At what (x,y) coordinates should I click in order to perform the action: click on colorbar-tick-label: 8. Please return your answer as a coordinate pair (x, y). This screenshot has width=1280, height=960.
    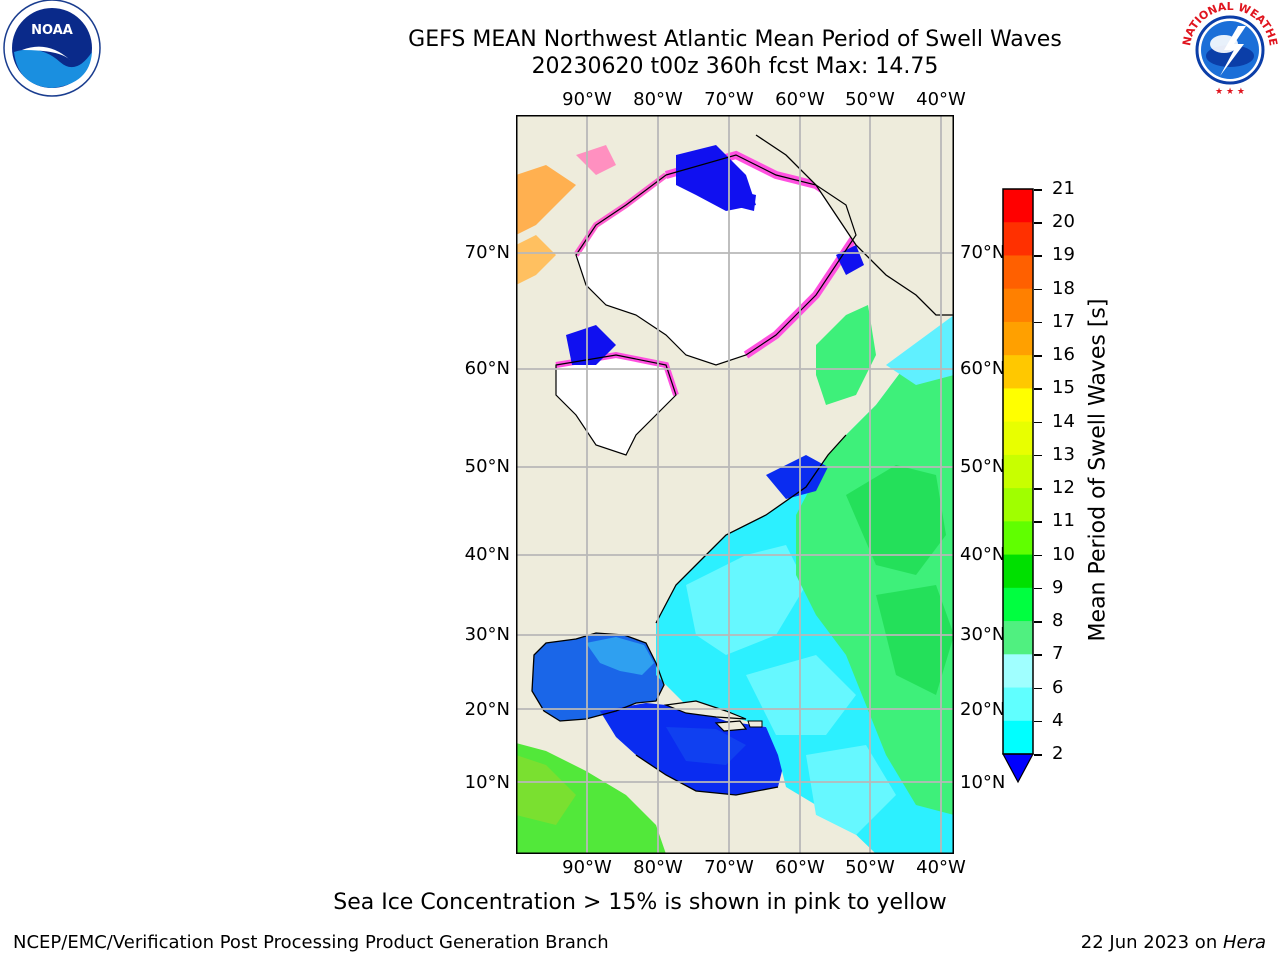
    Looking at the image, I should click on (1058, 621).